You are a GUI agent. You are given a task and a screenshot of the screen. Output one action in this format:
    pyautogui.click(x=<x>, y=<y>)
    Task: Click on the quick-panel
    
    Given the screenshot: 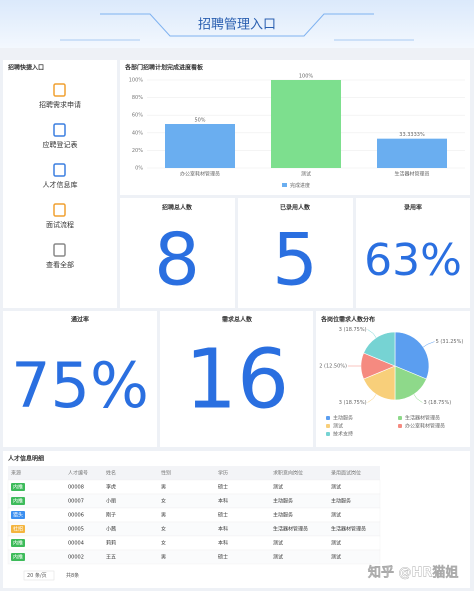 What is the action you would take?
    pyautogui.click(x=60, y=184)
    